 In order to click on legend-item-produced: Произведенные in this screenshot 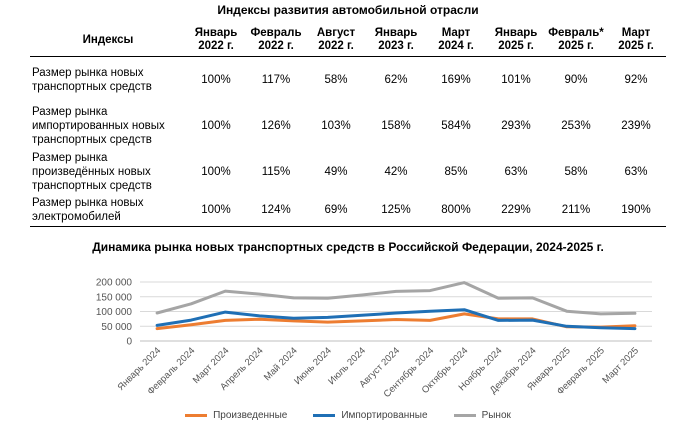, I will do `click(236, 415)`.